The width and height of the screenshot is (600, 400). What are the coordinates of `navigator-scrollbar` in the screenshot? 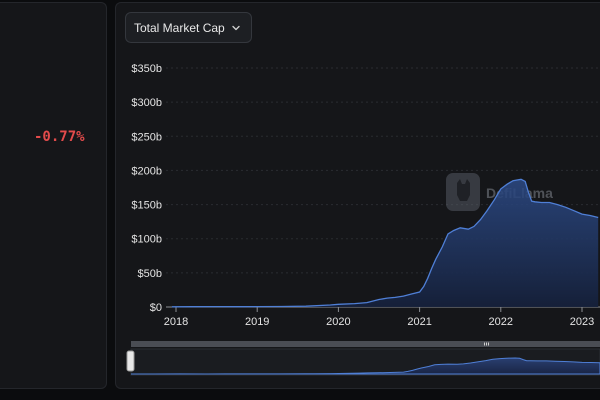 It's located at (365, 344).